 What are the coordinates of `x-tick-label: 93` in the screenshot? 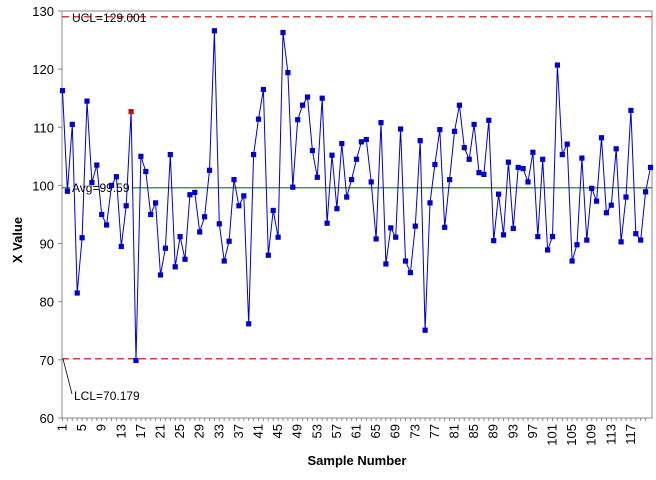 It's located at (512, 431).